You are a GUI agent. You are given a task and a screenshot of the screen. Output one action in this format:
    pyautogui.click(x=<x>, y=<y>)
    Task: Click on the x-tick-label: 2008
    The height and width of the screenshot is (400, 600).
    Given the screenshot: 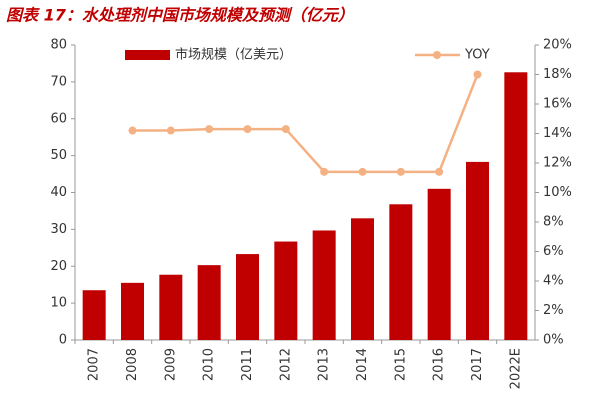 What is the action you would take?
    pyautogui.click(x=132, y=364)
    